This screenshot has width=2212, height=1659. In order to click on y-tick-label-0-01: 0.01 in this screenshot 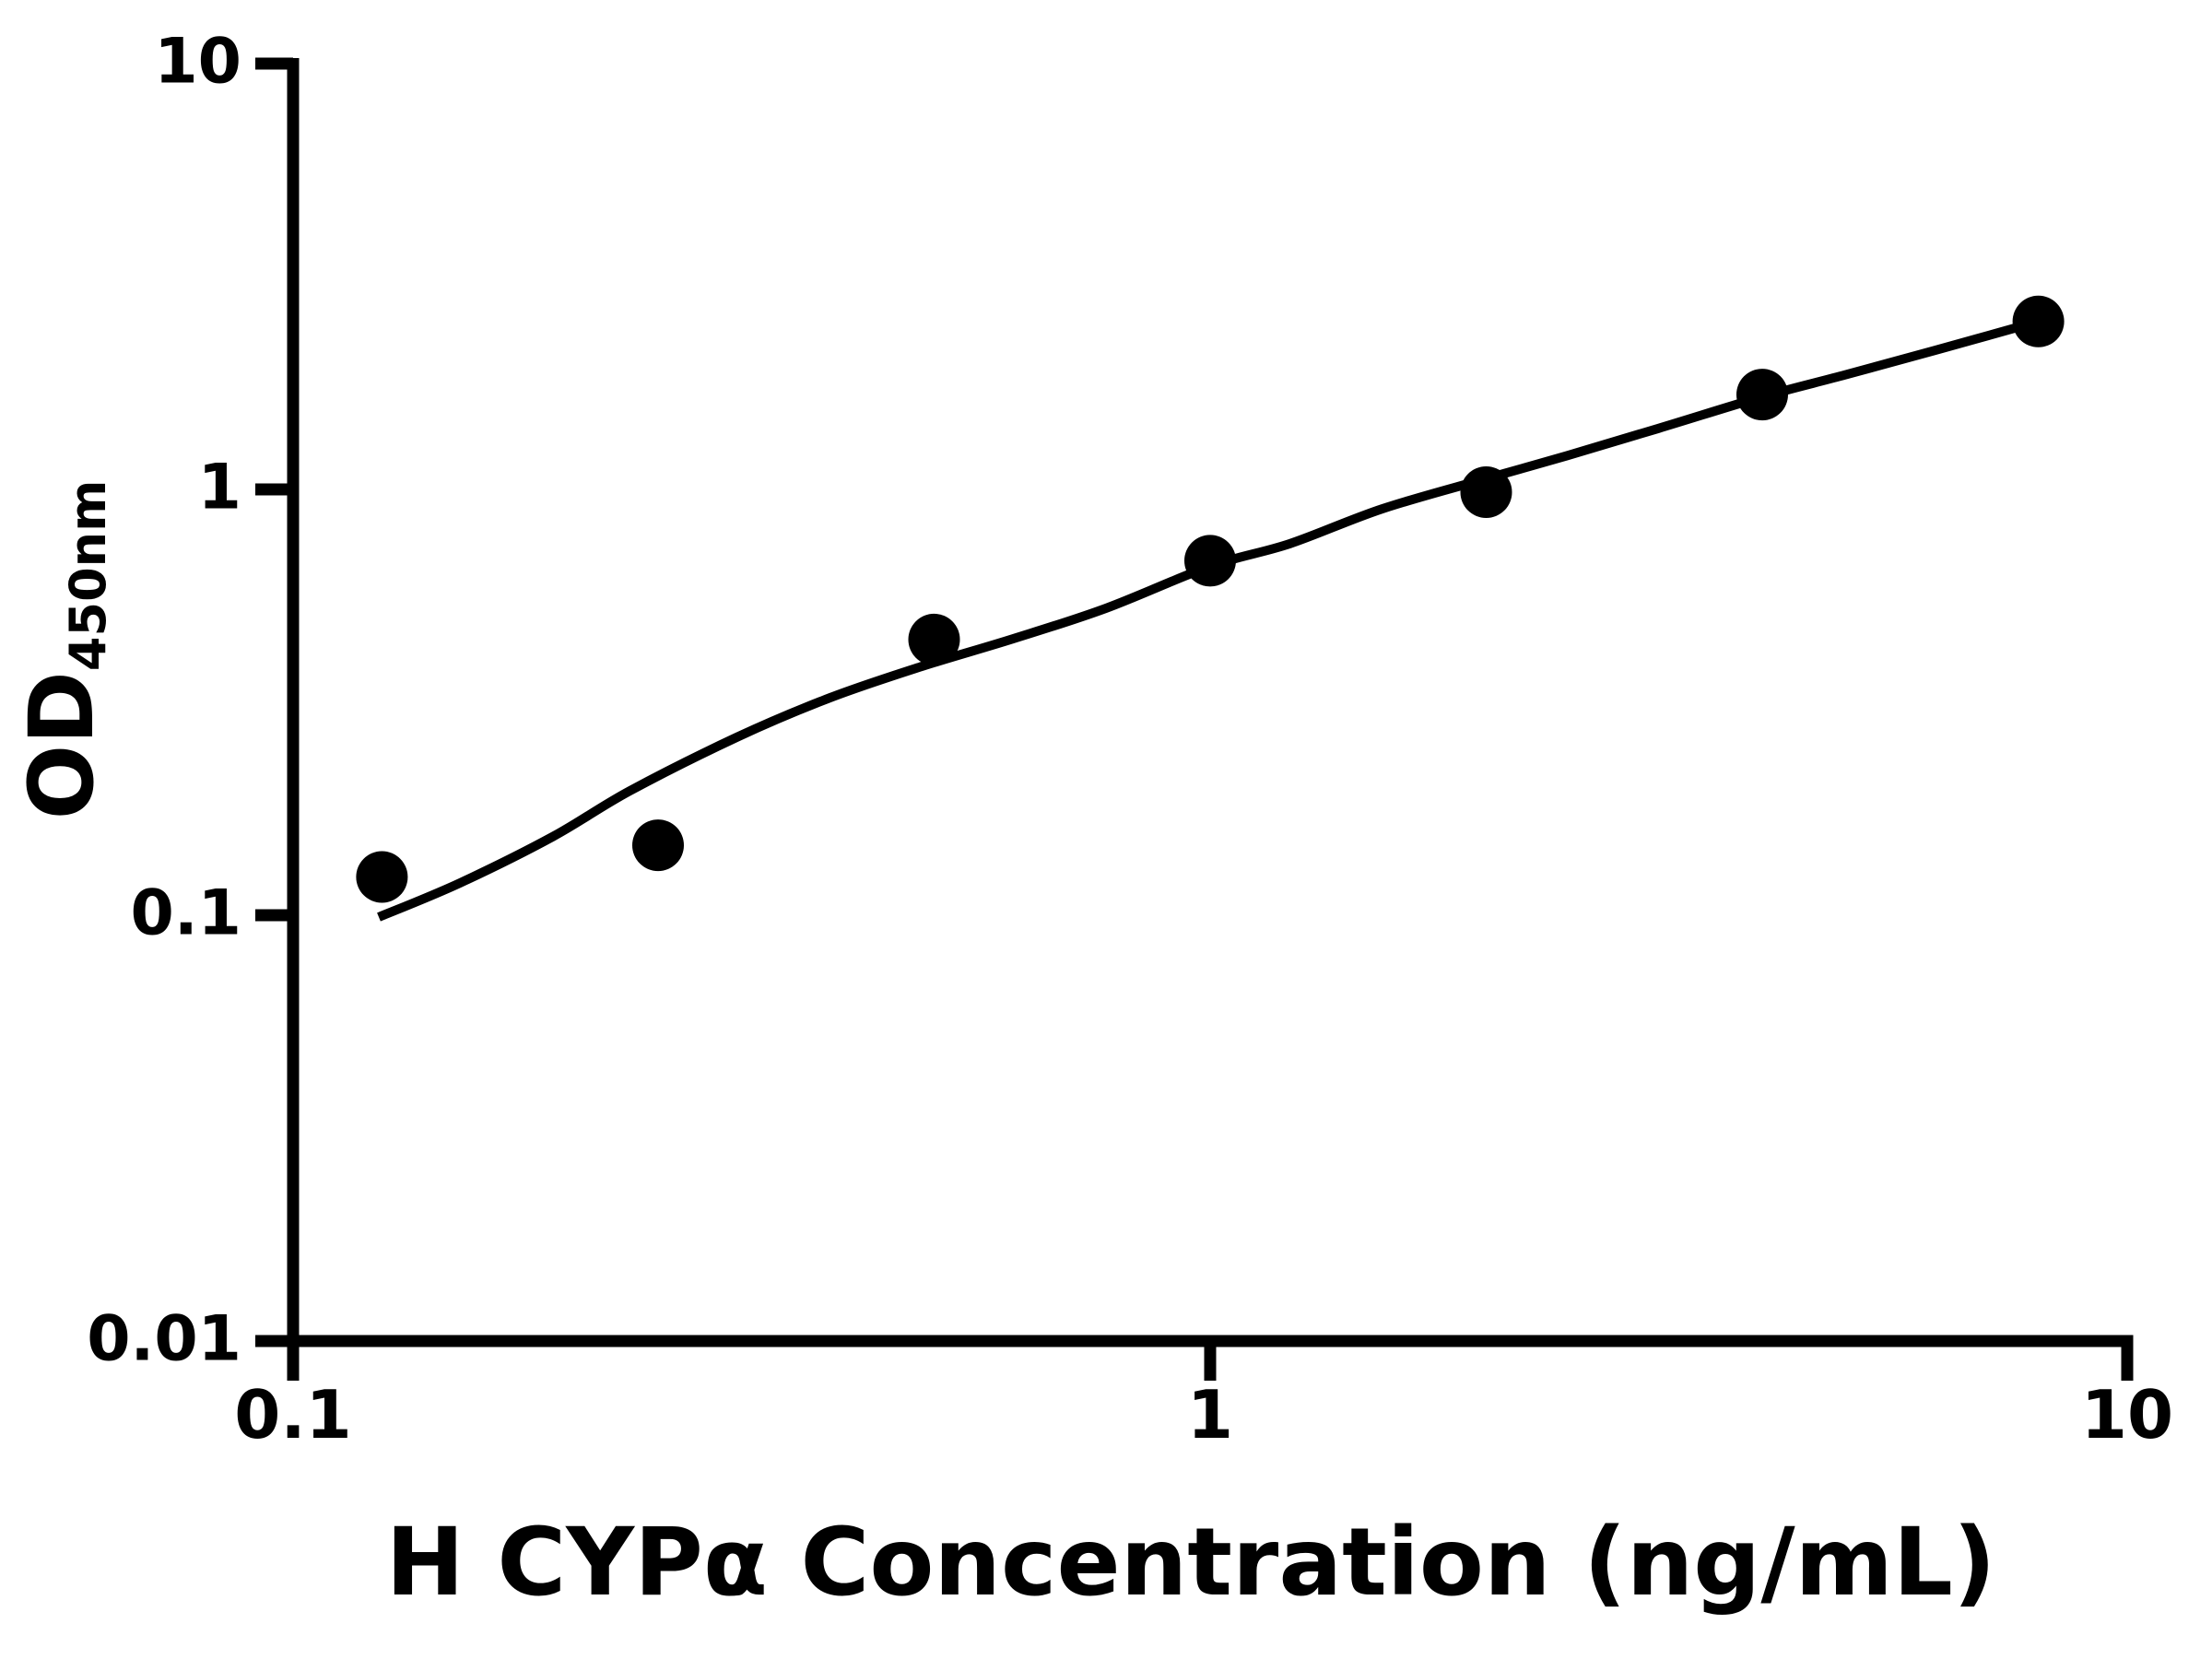, I will do `click(164, 1339)`.